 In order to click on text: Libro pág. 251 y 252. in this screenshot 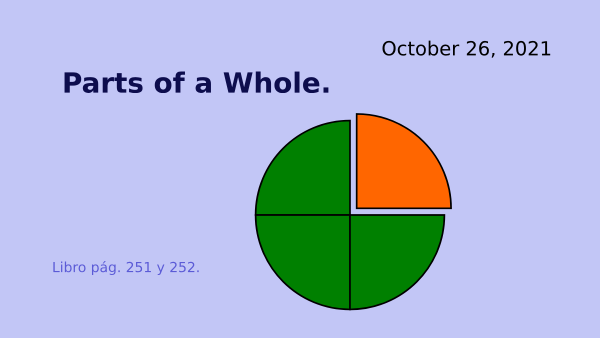, I will do `click(126, 268)`.